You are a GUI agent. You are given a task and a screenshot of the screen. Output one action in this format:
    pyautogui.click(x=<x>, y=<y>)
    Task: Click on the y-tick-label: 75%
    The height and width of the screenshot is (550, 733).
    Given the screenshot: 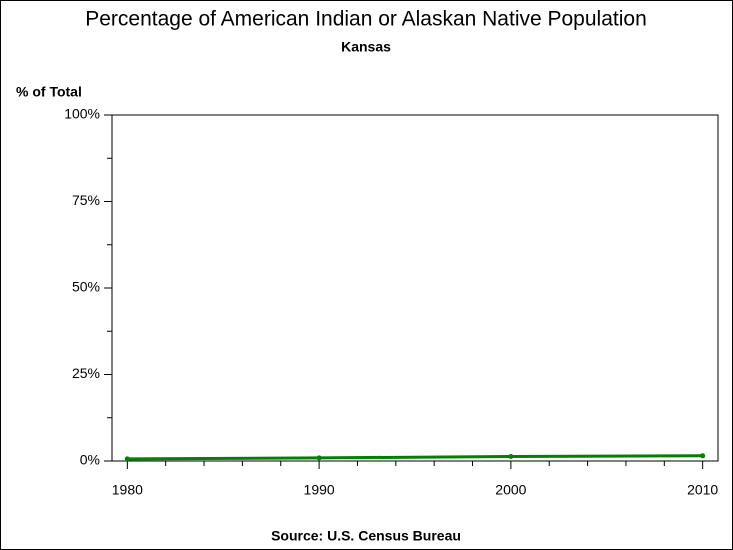 What is the action you would take?
    pyautogui.click(x=86, y=200)
    